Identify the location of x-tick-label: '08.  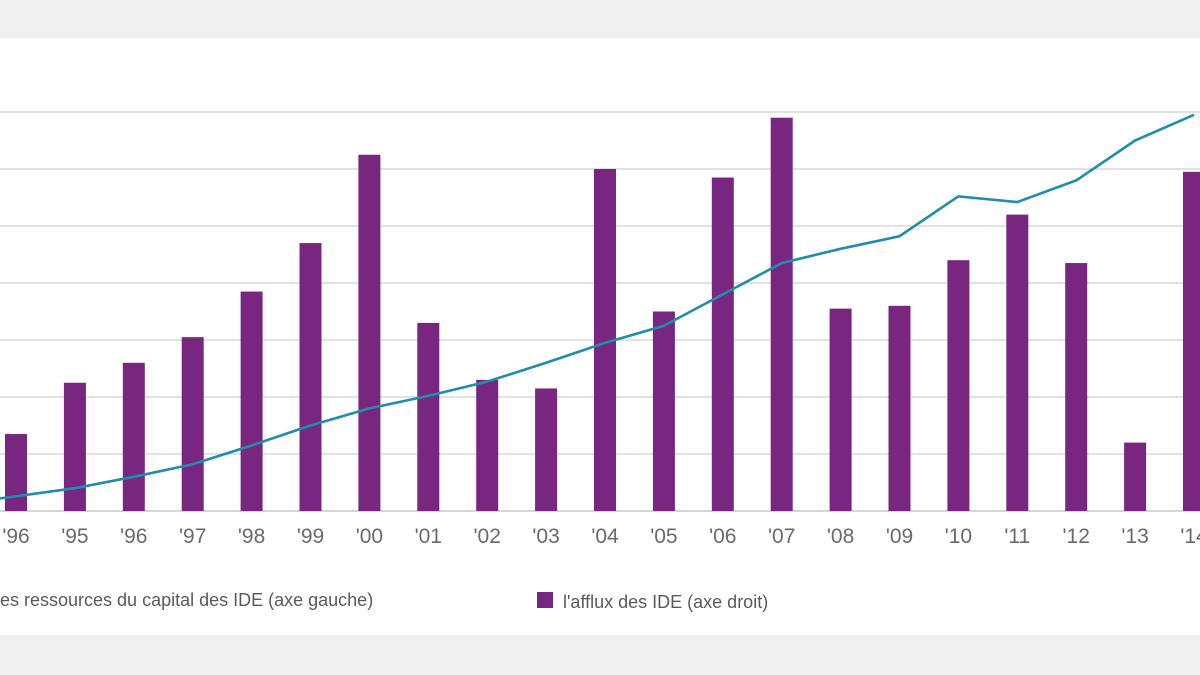
(840, 536).